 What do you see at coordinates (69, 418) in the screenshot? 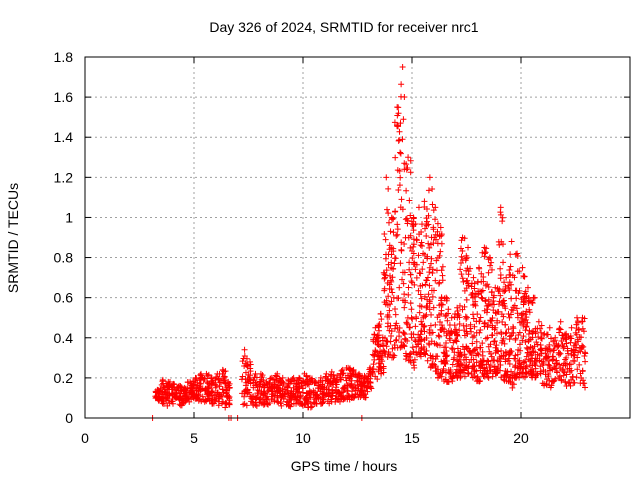
I see `y-tick-label: 0` at bounding box center [69, 418].